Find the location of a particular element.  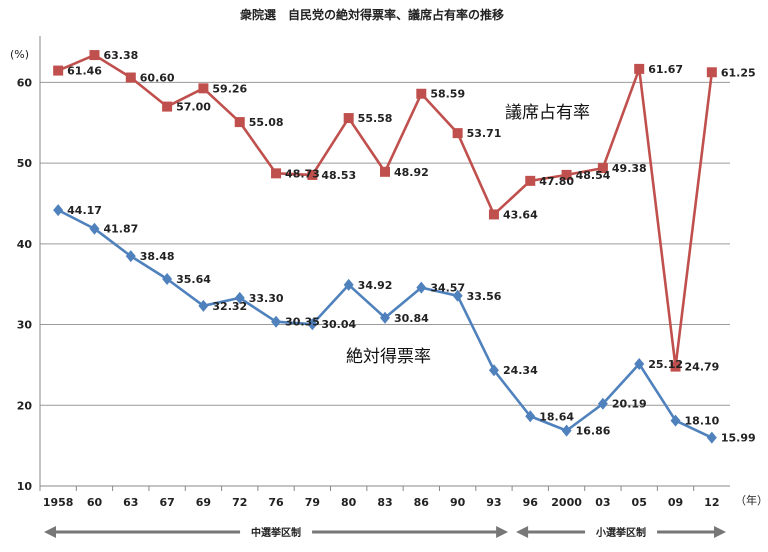

data-label: 24.79 is located at coordinates (702, 367).